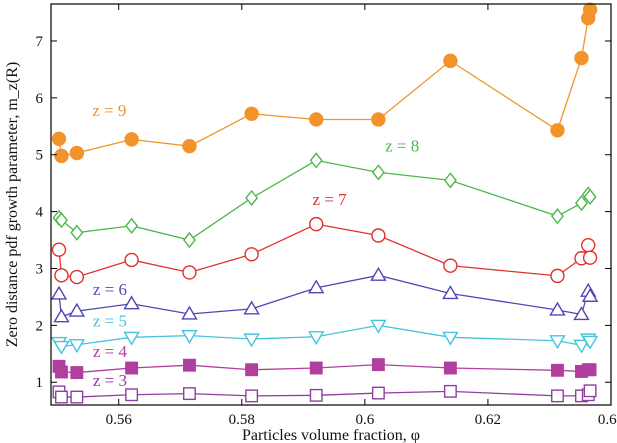 The width and height of the screenshot is (617, 443). What do you see at coordinates (40, 326) in the screenshot?
I see `y-tick-label: 2` at bounding box center [40, 326].